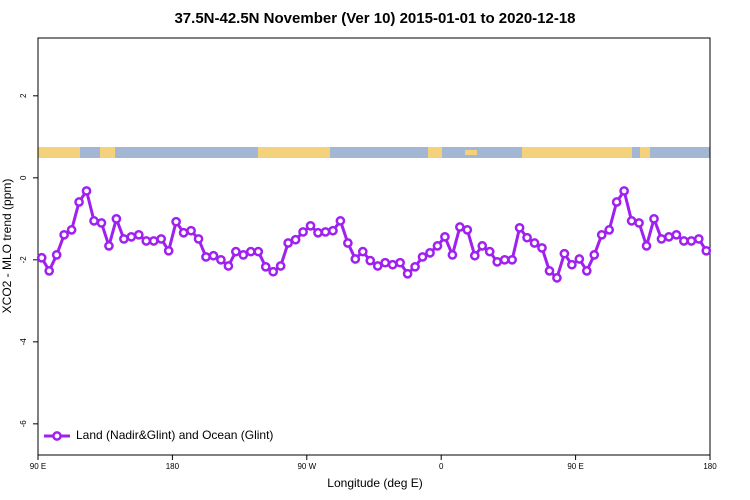 The image size is (750, 500). I want to click on y-tick-label: 0, so click(23, 177).